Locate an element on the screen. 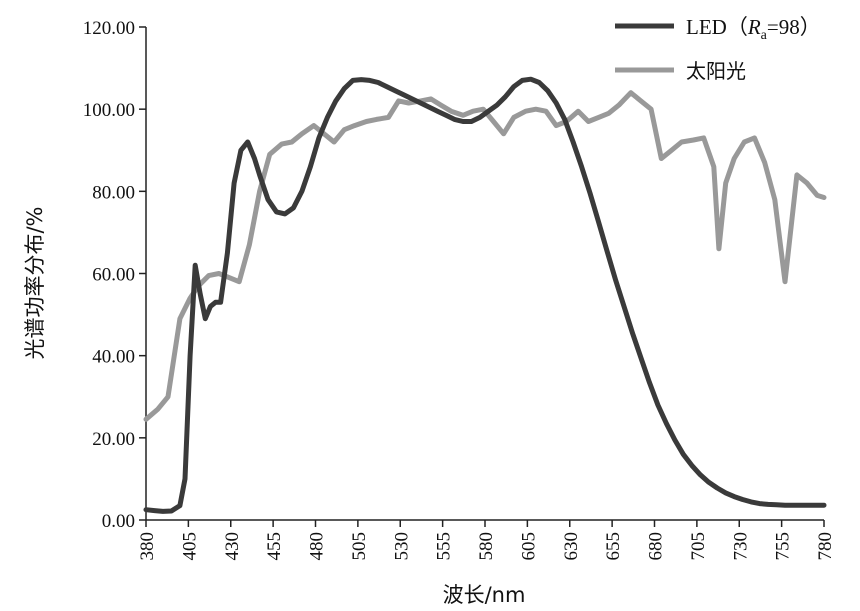 This screenshot has height=611, width=860. legend: LED（Ra=98） 太阳光 is located at coordinates (718, 49).